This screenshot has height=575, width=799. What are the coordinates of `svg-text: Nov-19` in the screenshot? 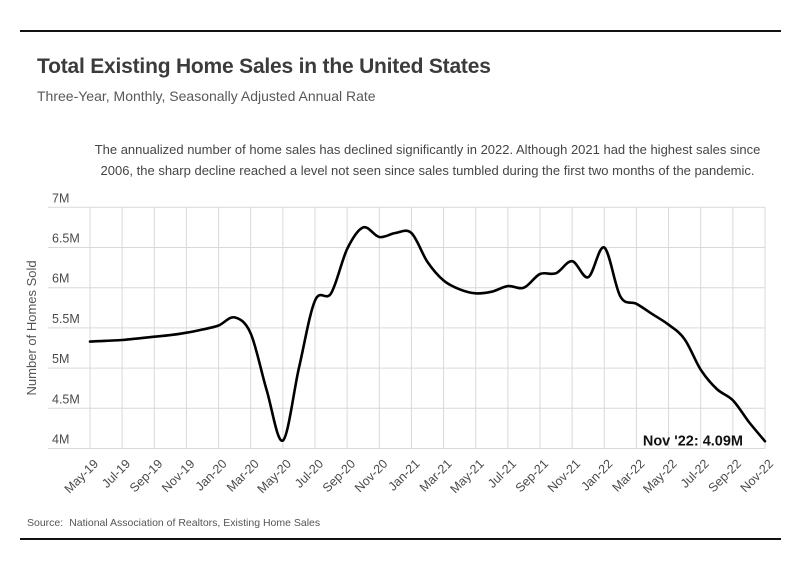 It's located at (178, 476).